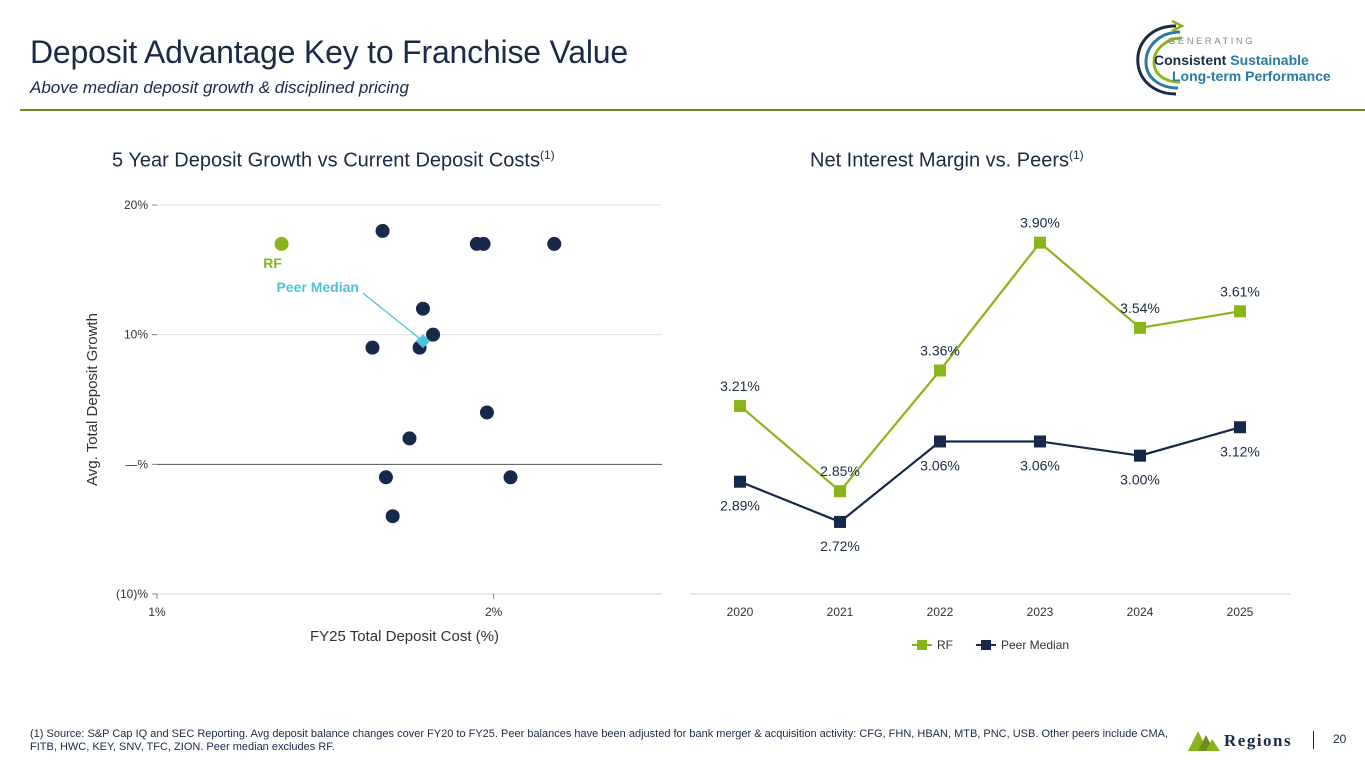 The height and width of the screenshot is (768, 1365). I want to click on x-tick-label: 2020, so click(740, 612).